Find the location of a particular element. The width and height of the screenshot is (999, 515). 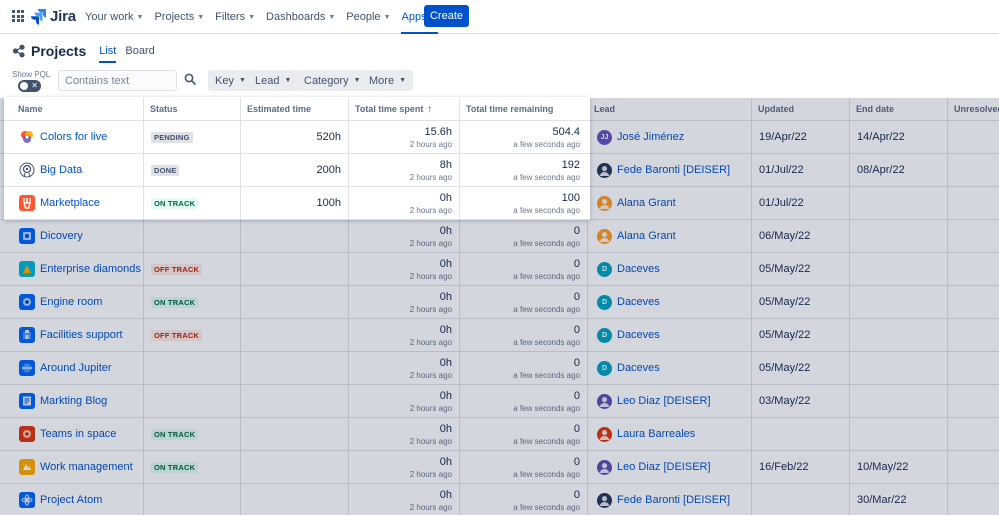

nav-projects: Projects ▼ is located at coordinates (179, 17).